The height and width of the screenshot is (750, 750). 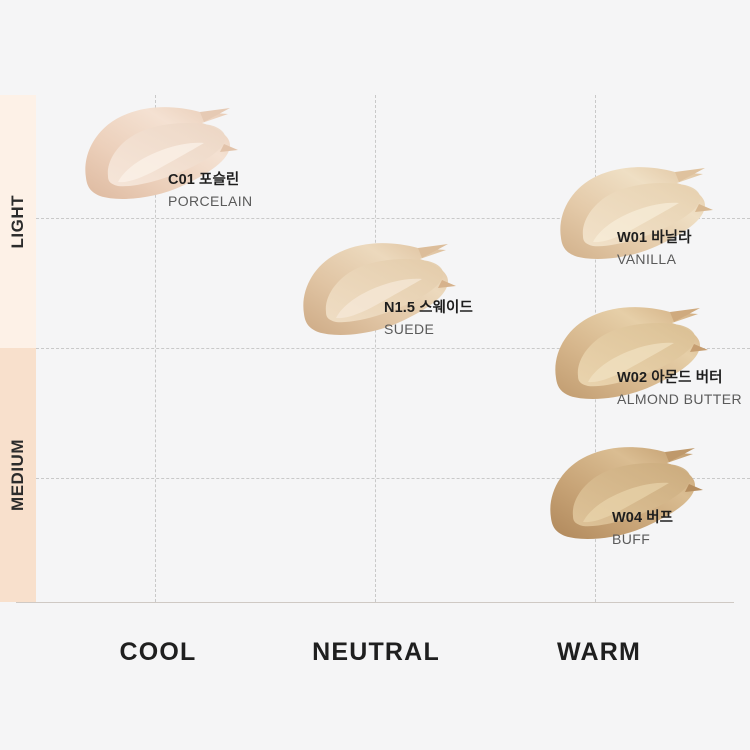 I want to click on axis-baseline, so click(x=375, y=602).